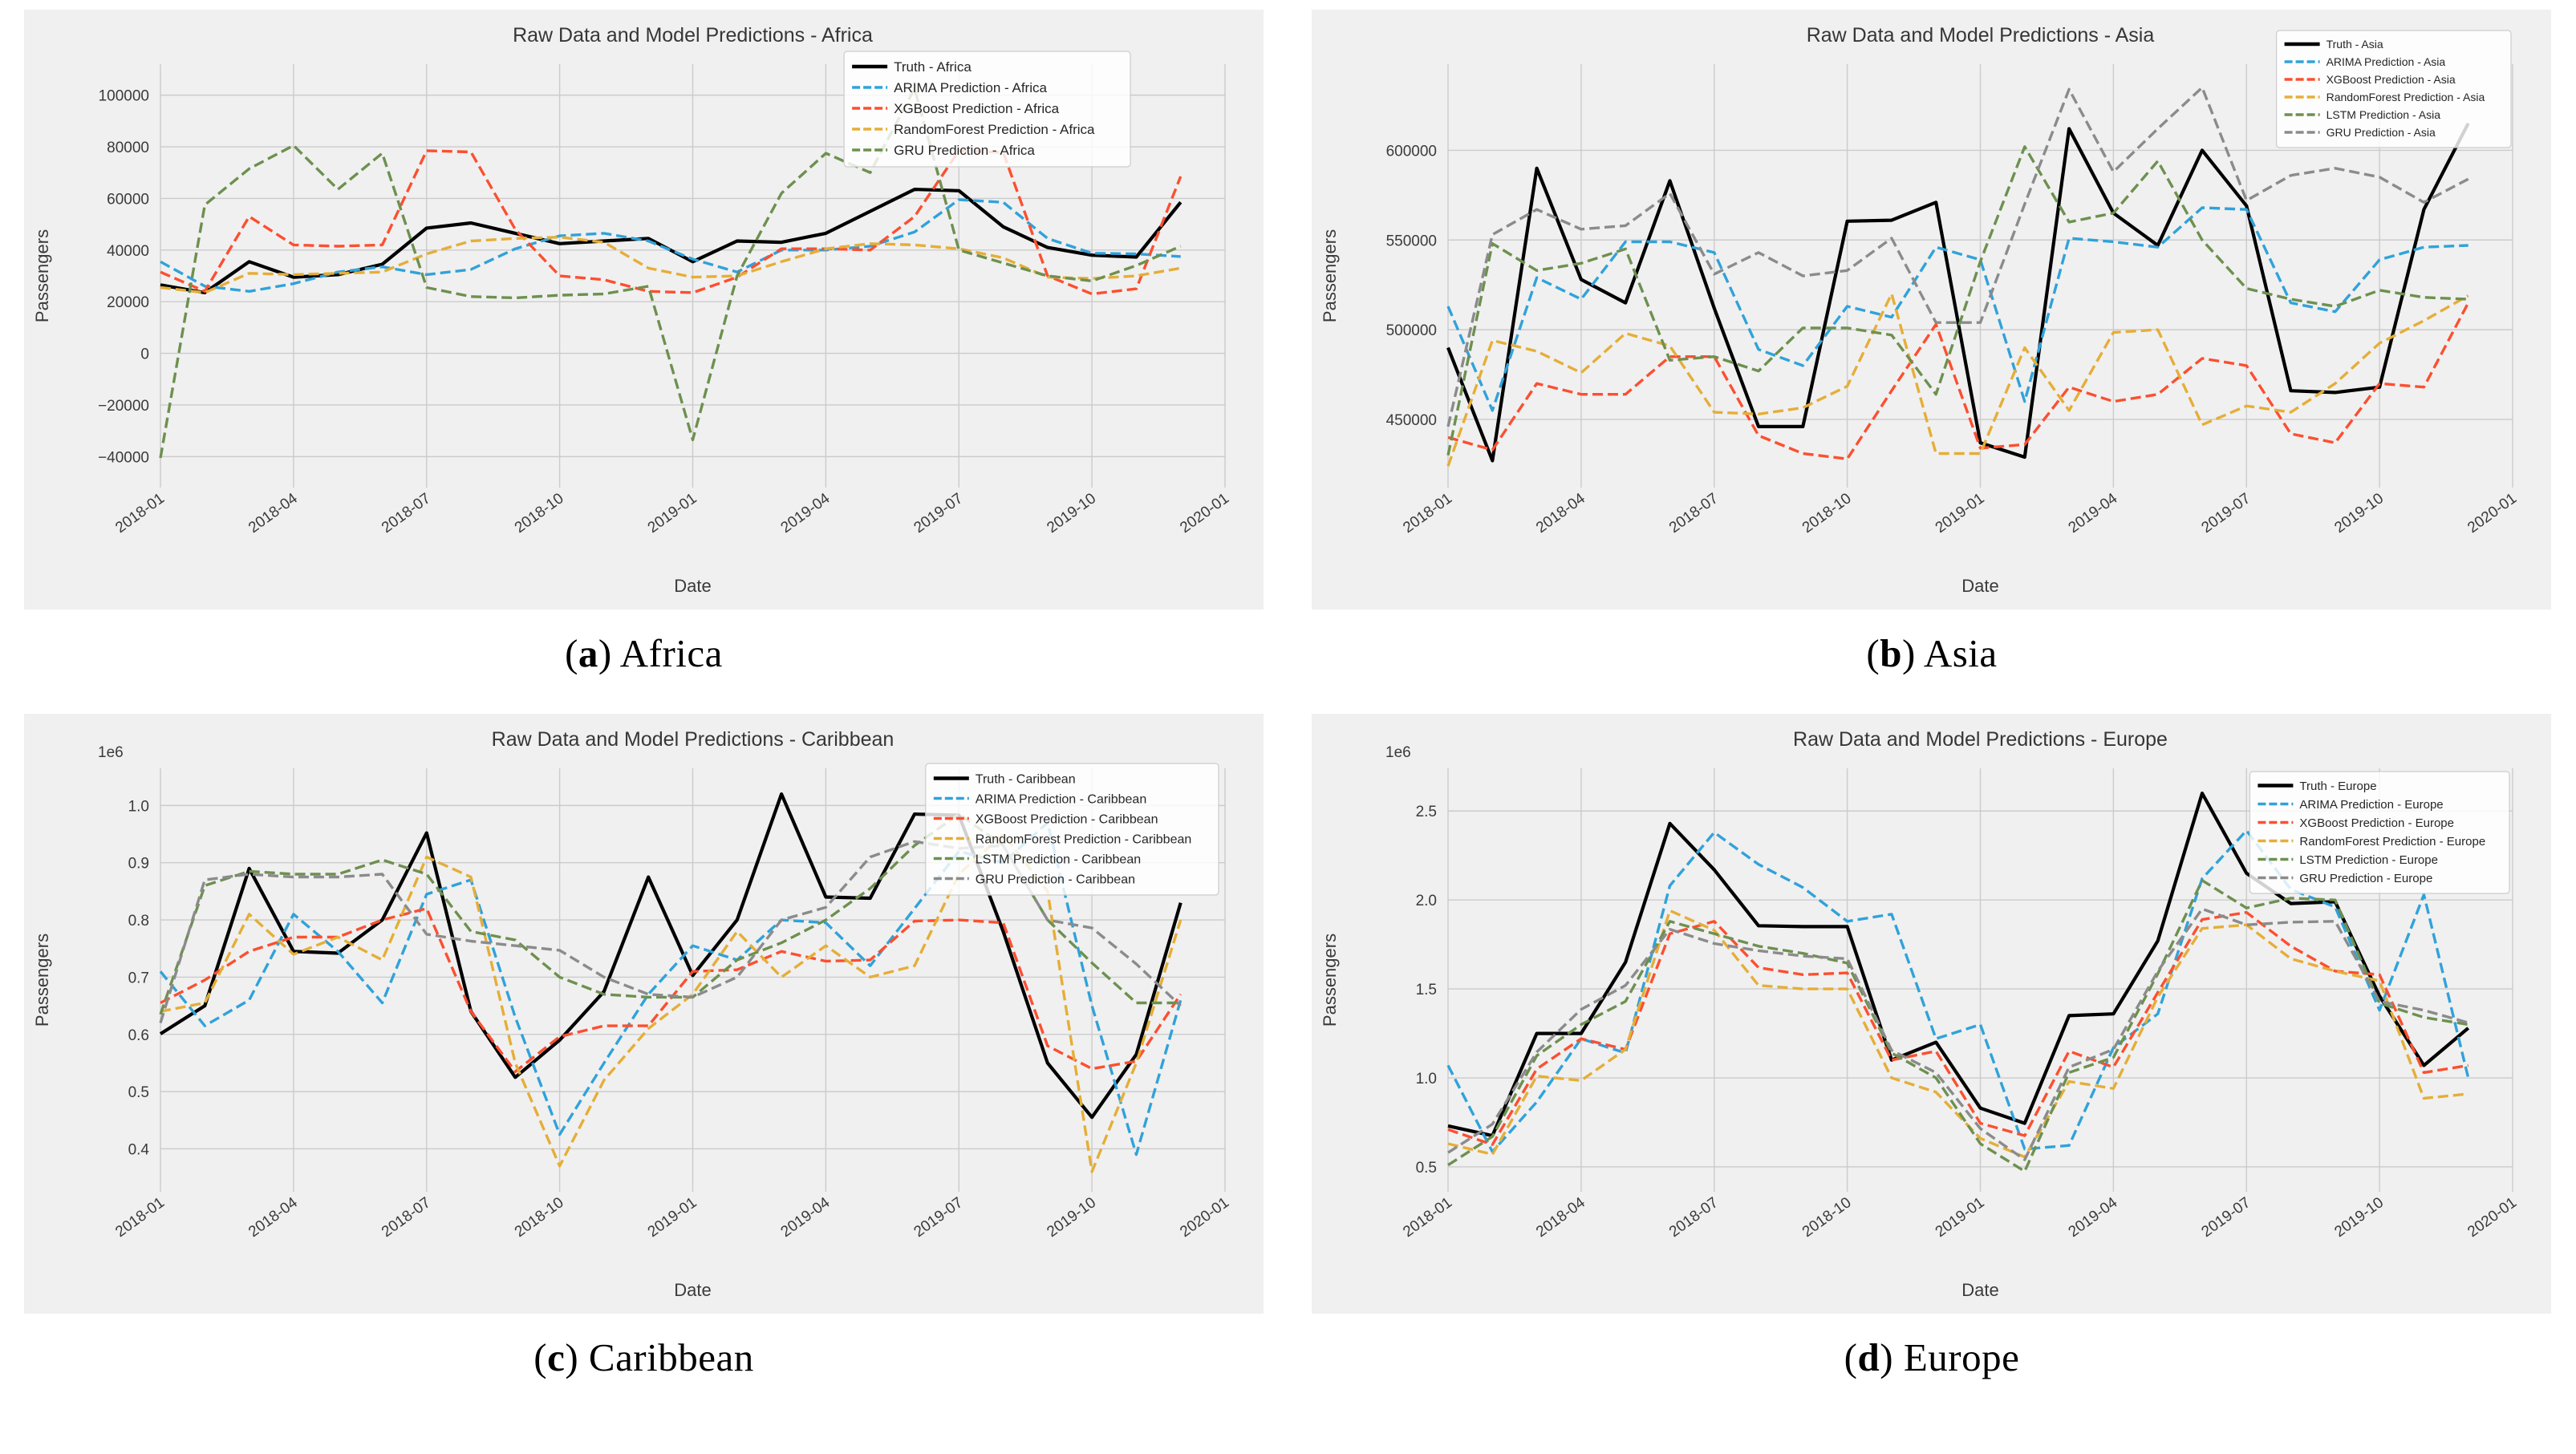 This screenshot has width=2576, height=1454. I want to click on legend-label: RandomForest Prediction - Europe, so click(2392, 842).